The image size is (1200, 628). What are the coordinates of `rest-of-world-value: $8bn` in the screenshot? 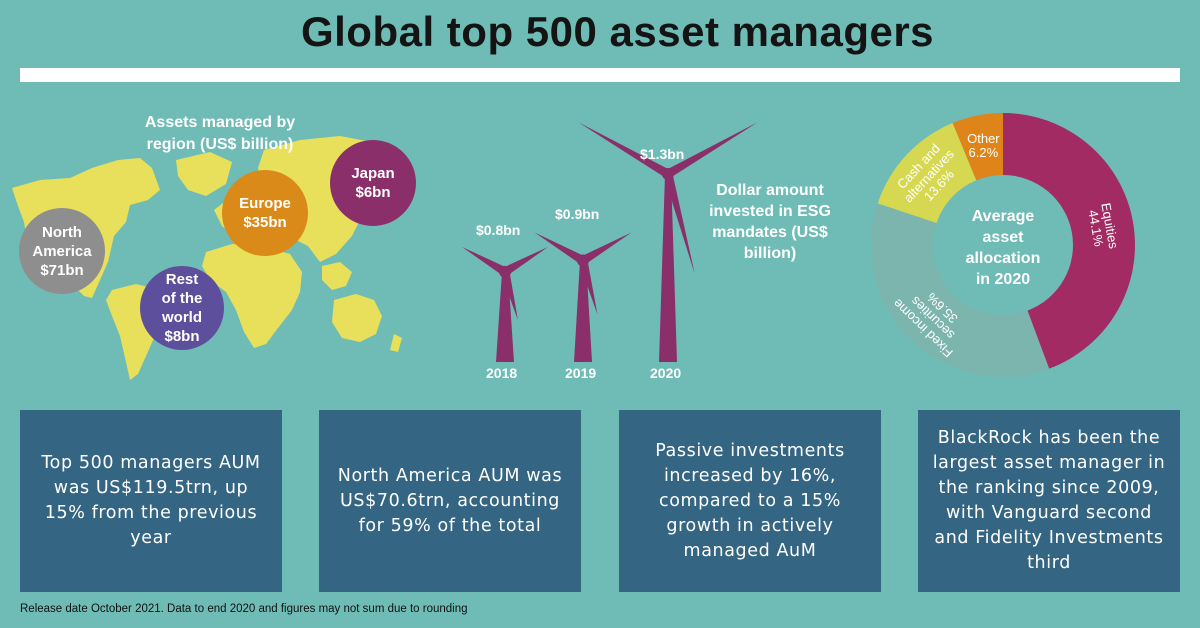 It's located at (182, 336).